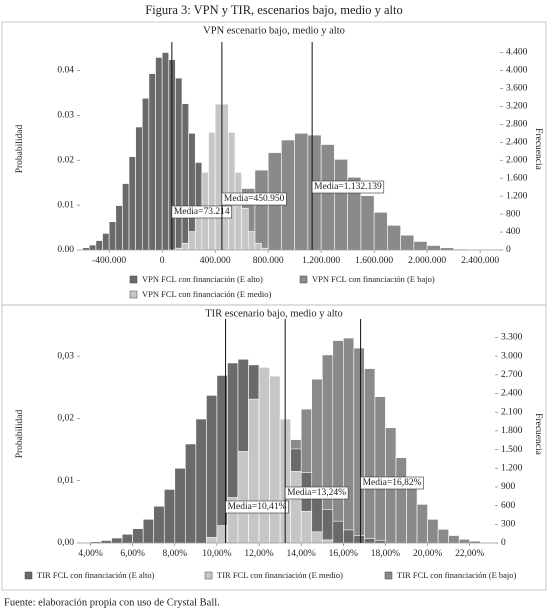  What do you see at coordinates (65, 160) in the screenshot?
I see `y-tick-label: 0.02` at bounding box center [65, 160].